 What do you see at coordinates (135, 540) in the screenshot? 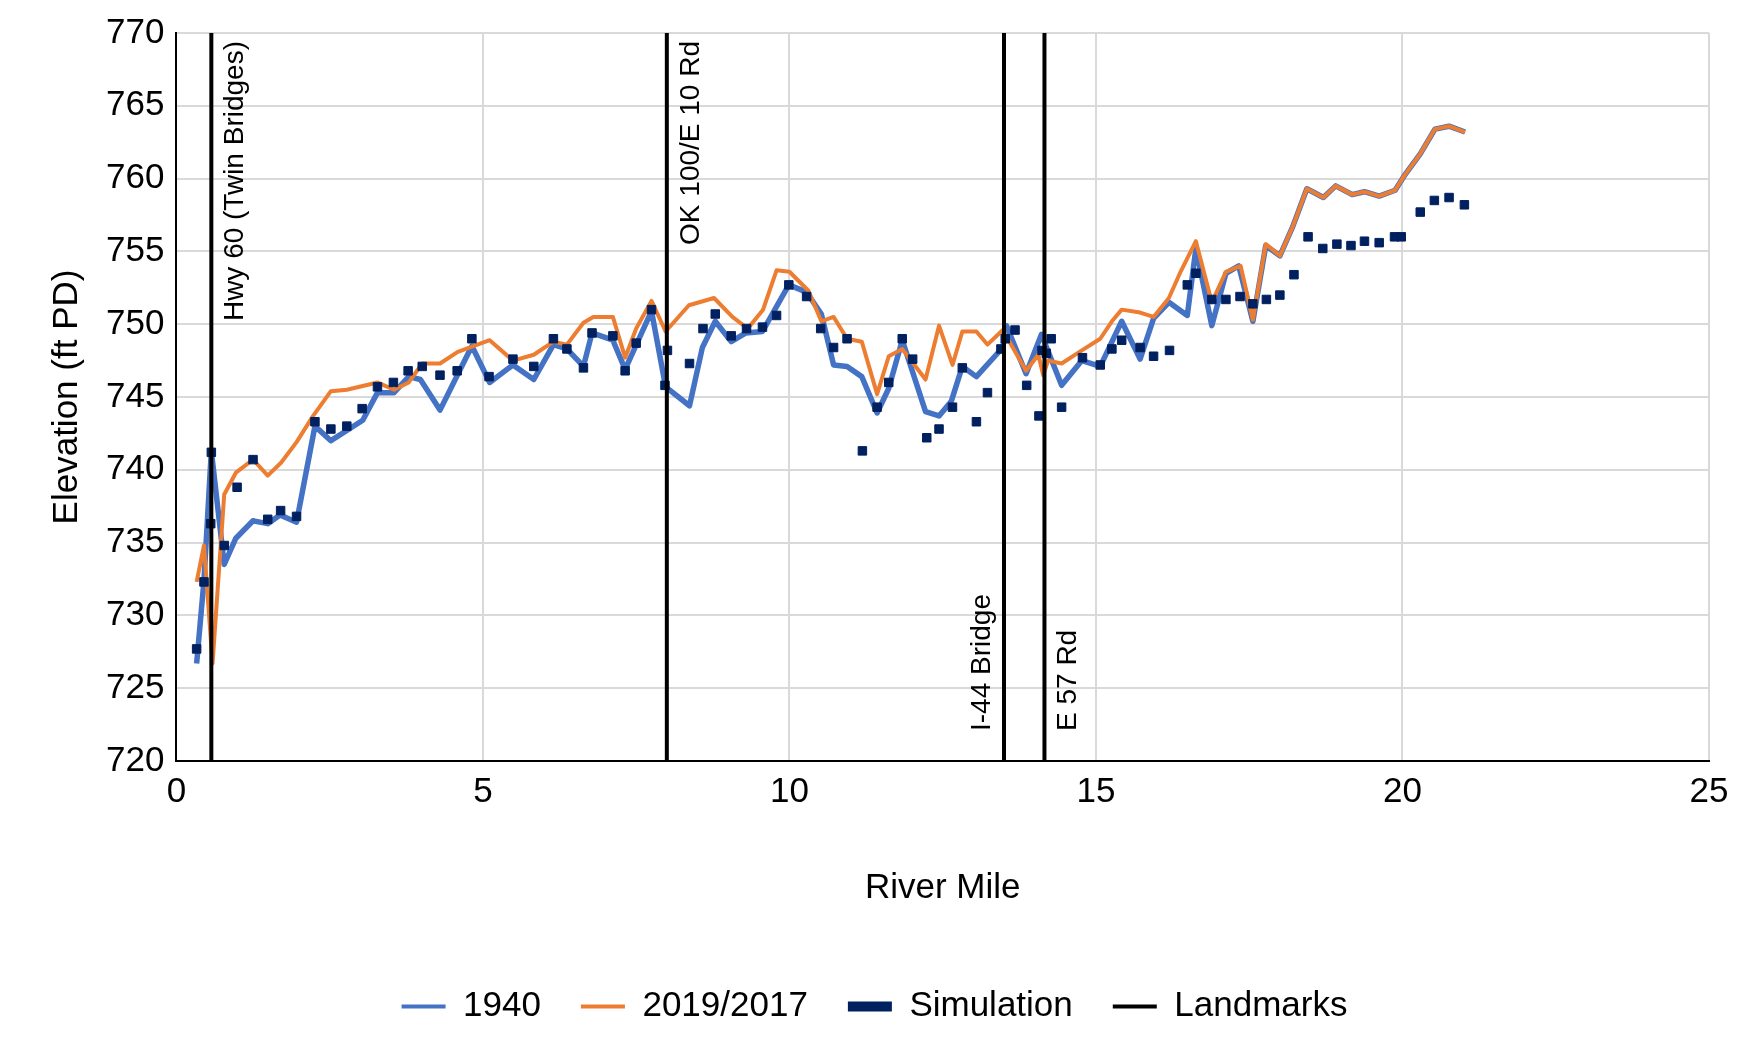
I see `y-tick-label: 735` at bounding box center [135, 540].